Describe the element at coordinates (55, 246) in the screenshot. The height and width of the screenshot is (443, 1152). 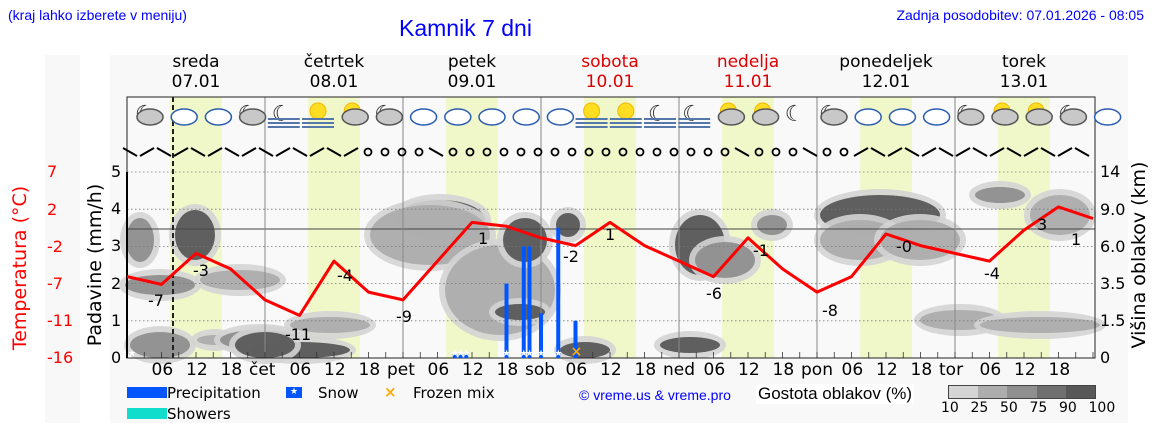
I see `temperature-tick: -2` at that location.